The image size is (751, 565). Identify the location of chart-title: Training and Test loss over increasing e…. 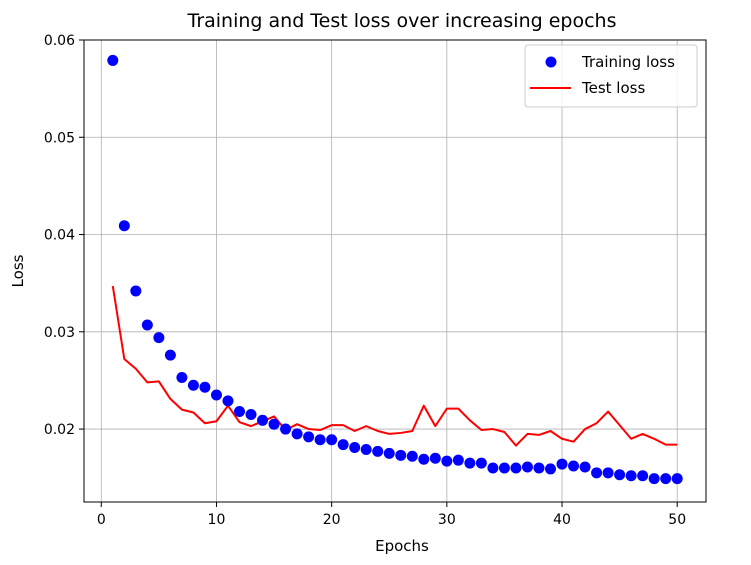
(402, 21).